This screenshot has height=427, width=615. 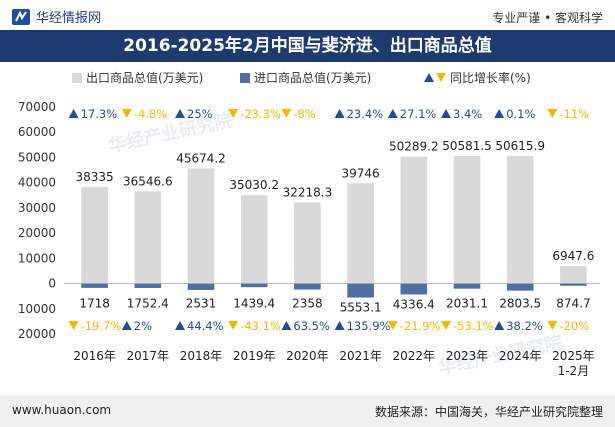 What do you see at coordinates (205, 326) in the screenshot?
I see `import-growth-label: 44.4%` at bounding box center [205, 326].